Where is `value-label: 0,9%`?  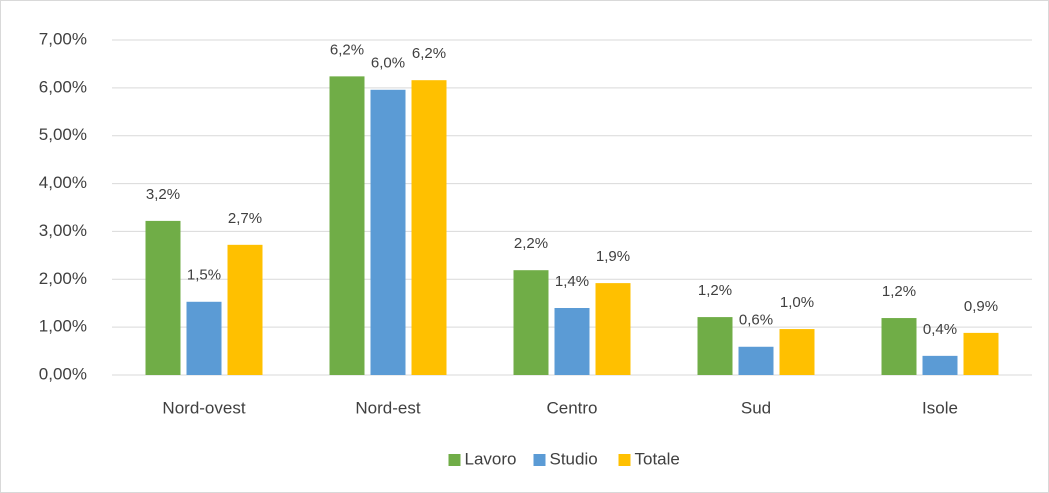 value-label: 0,9% is located at coordinates (981, 306).